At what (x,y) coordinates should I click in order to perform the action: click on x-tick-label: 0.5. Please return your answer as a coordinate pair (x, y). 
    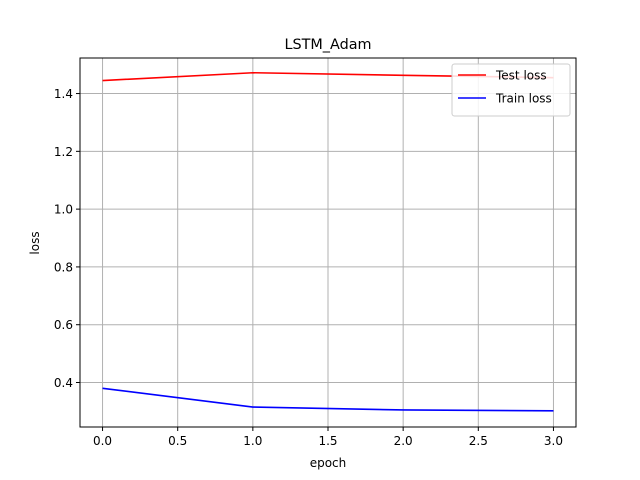
    Looking at the image, I should click on (177, 441).